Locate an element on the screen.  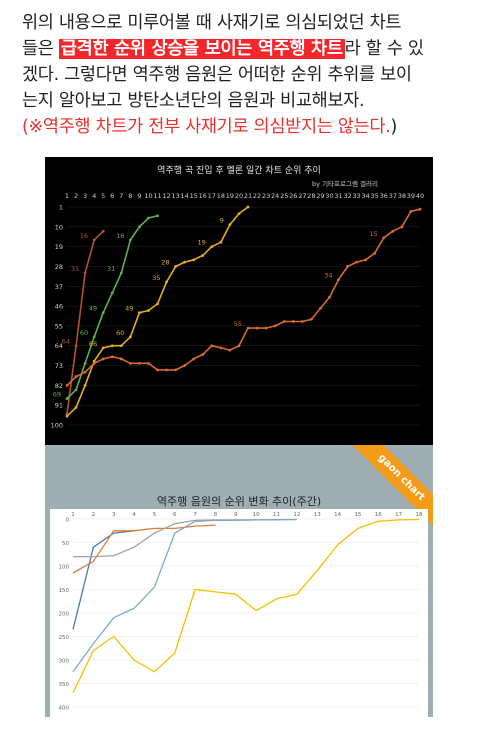
y-tick-label: 55 is located at coordinates (59, 326).